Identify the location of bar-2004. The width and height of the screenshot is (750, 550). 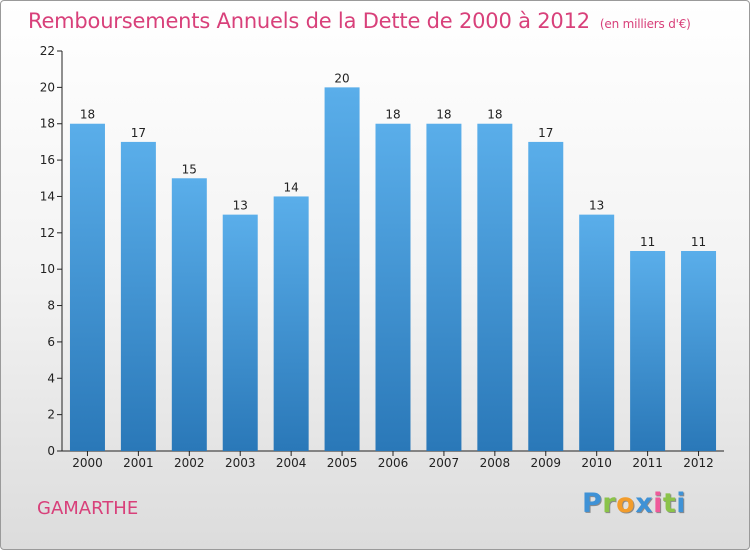
(291, 323).